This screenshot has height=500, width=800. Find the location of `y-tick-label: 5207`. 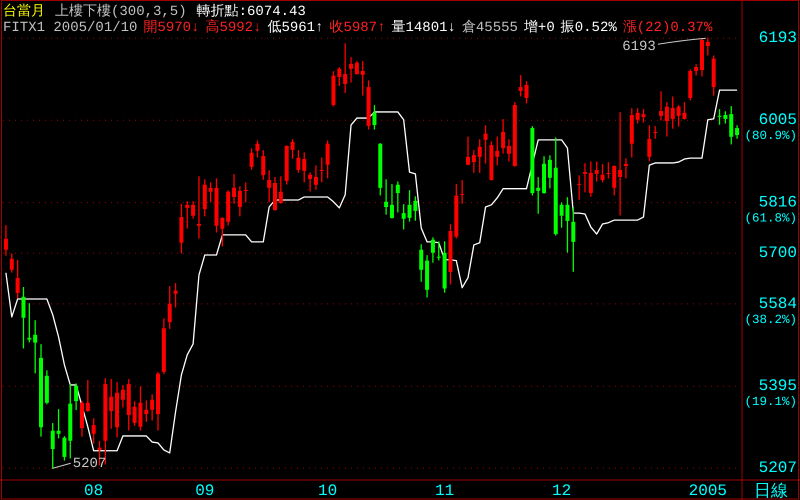

y-tick-label: 5207 is located at coordinates (777, 468).